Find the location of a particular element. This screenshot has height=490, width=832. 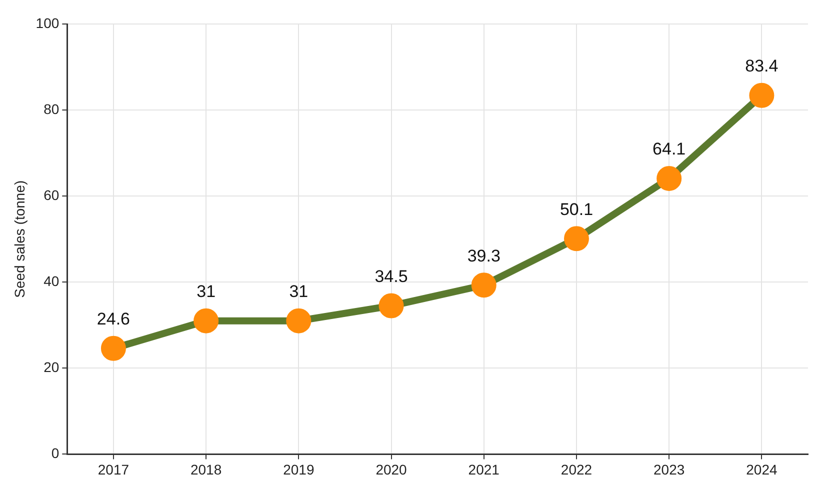

x-tick-label: 2018 is located at coordinates (206, 469).